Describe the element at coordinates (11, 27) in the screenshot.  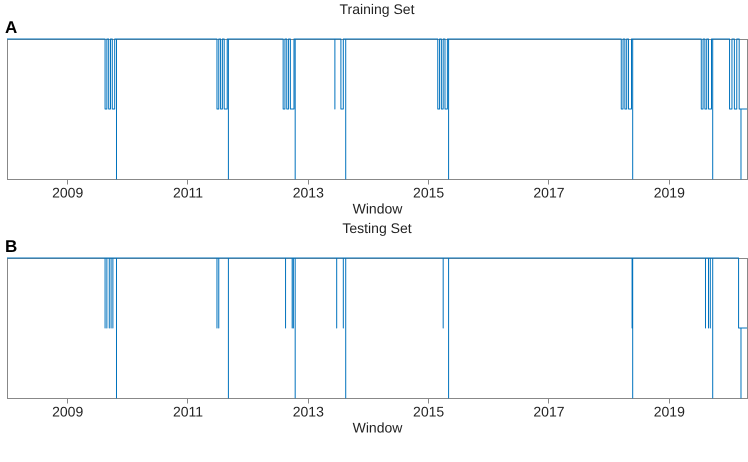
I see `text: A` at that location.